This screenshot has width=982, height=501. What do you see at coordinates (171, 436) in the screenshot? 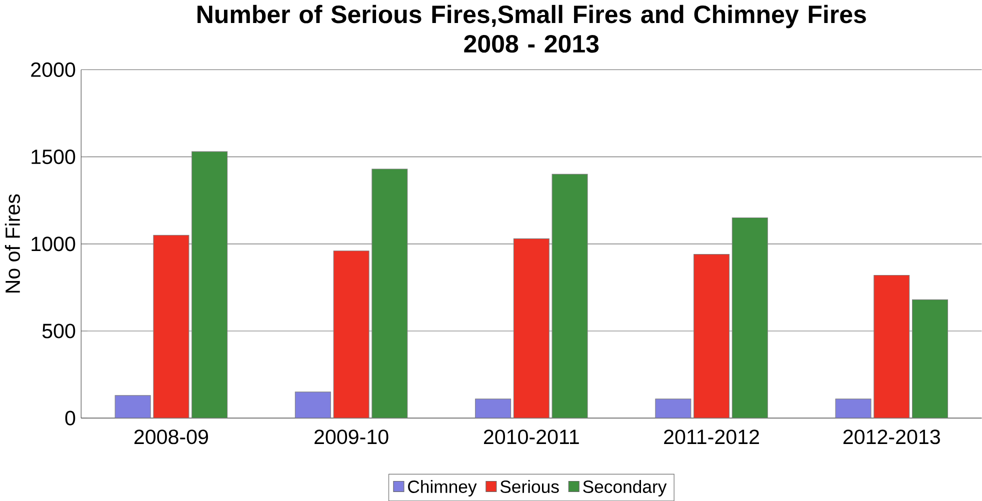
I see `x-tick-label: 2008-09` at bounding box center [171, 436].